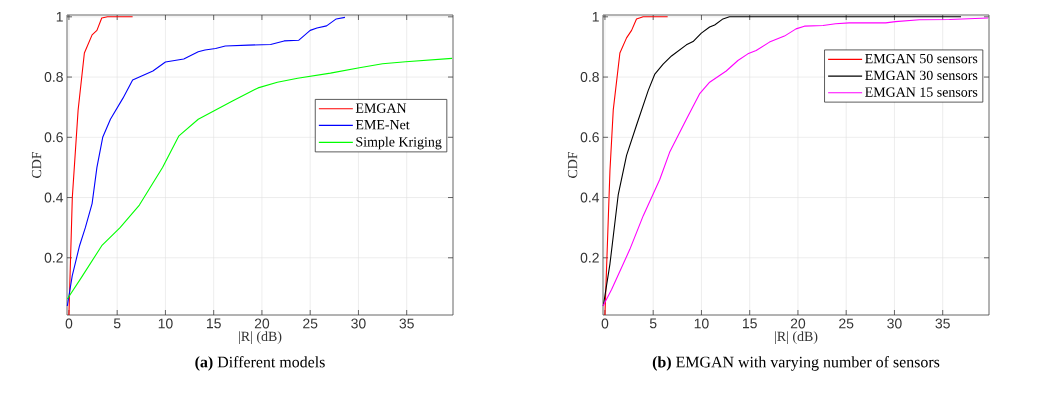 The height and width of the screenshot is (405, 1059). What do you see at coordinates (260, 363) in the screenshot?
I see `text: (a) Different models` at bounding box center [260, 363].